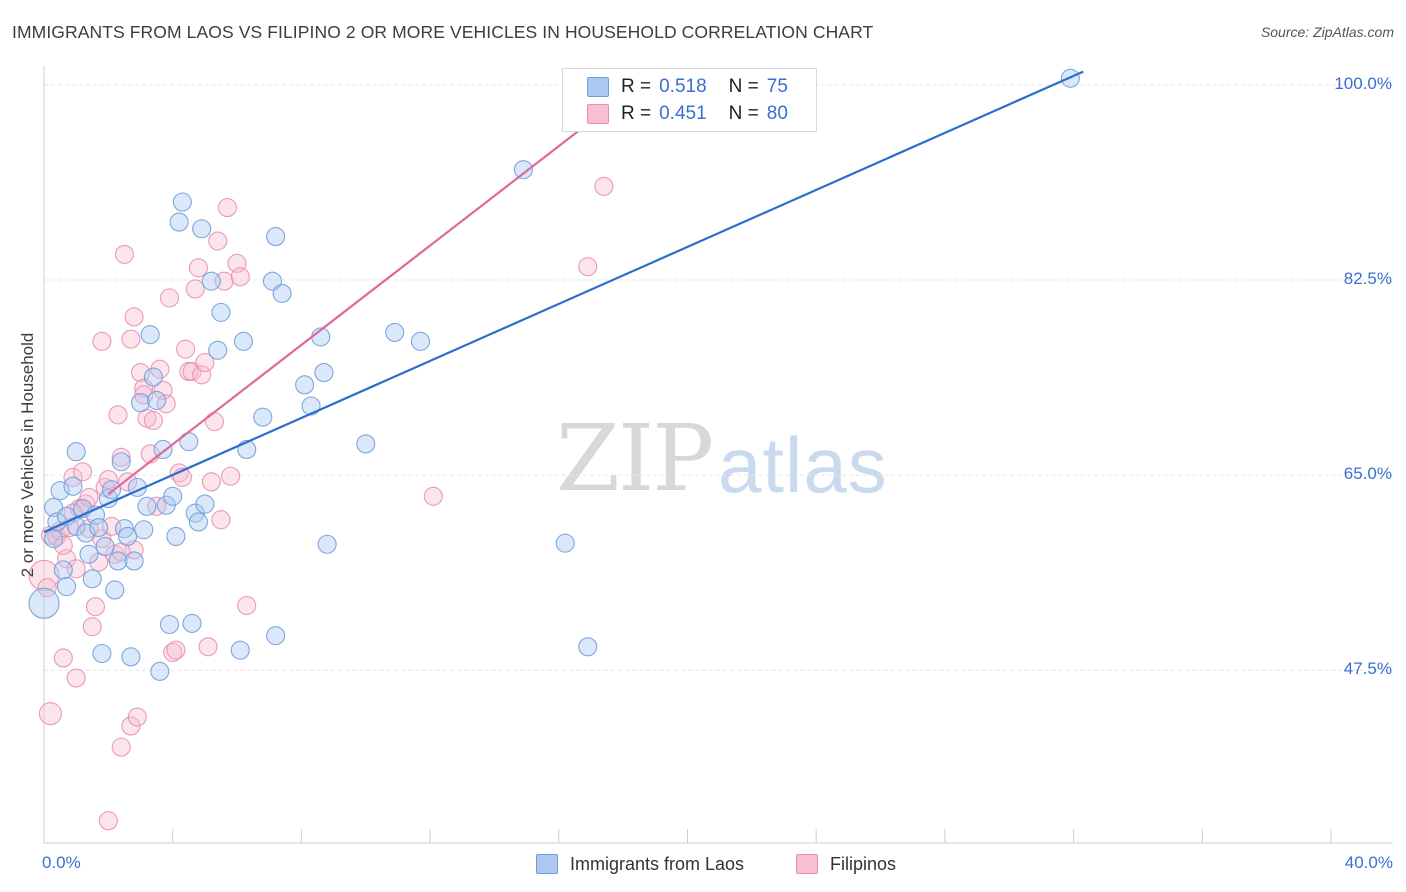  I want to click on legend-laos-r: 0.518, so click(683, 86).